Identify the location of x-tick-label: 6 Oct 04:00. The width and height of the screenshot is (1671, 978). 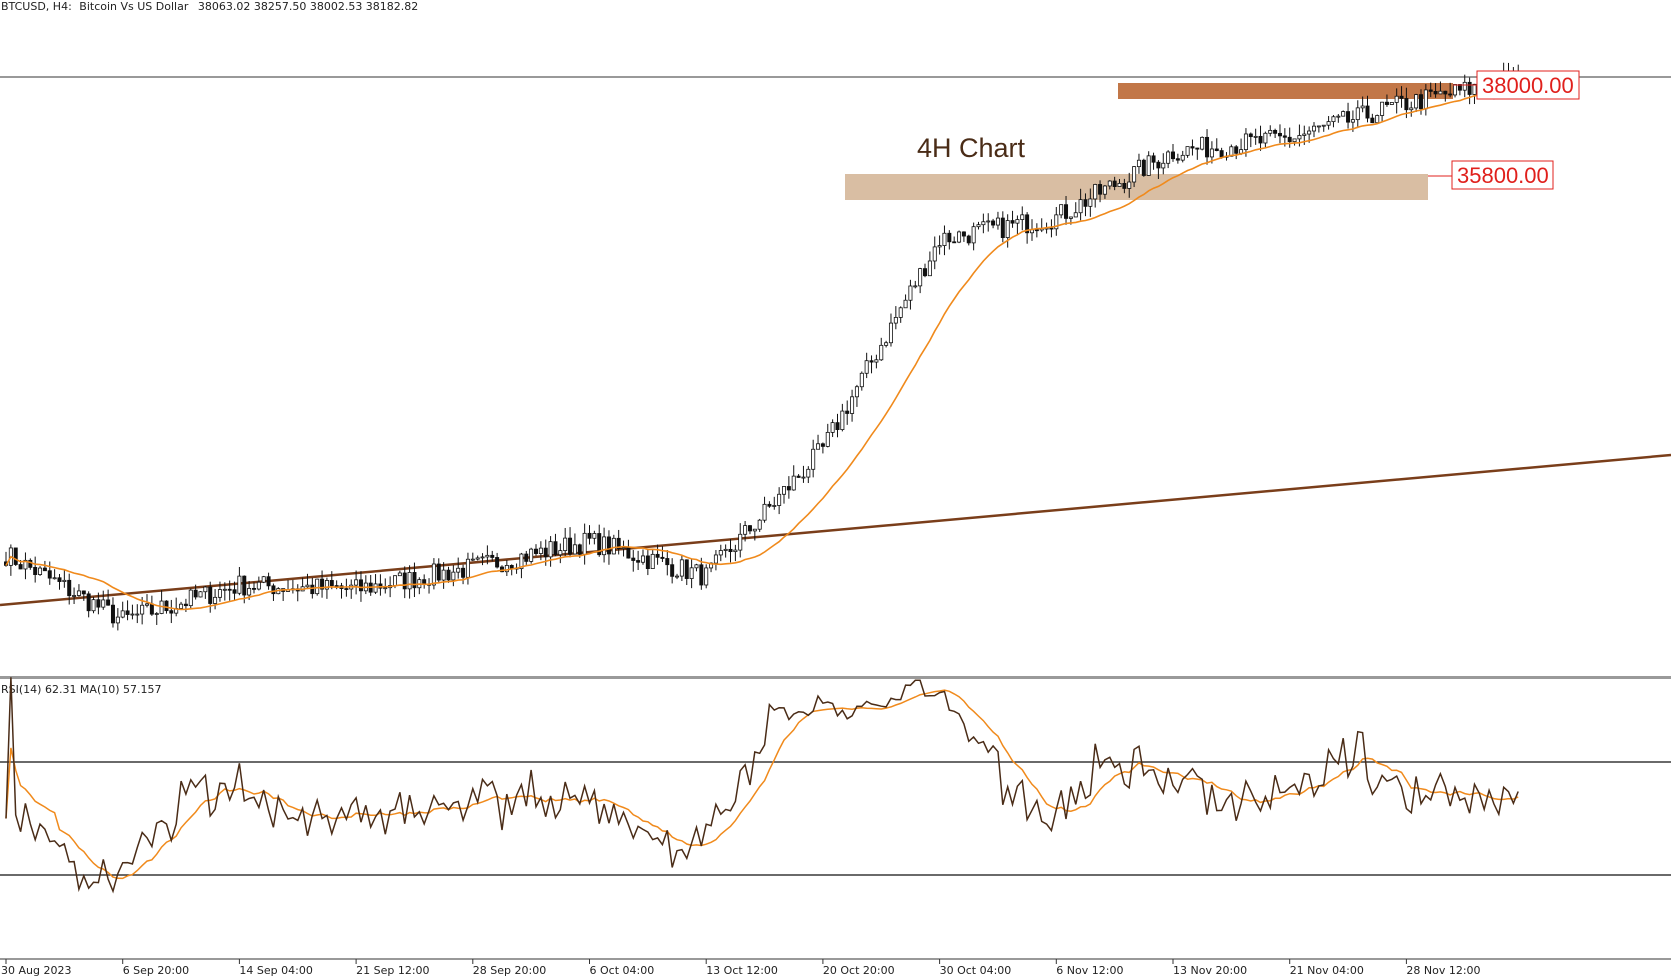
(622, 970).